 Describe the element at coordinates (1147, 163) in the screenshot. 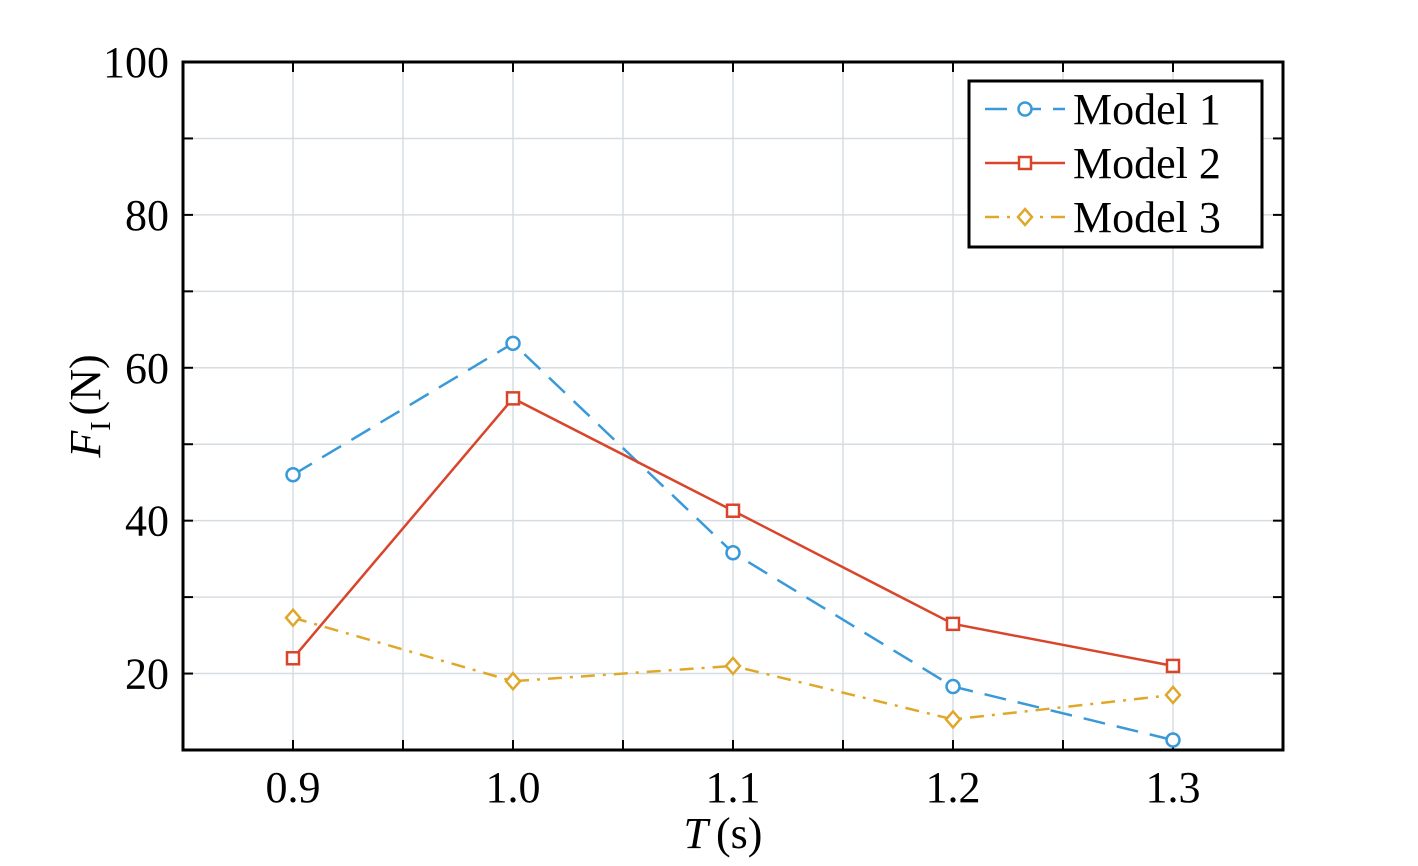

I see `legend-label: Model 2` at that location.